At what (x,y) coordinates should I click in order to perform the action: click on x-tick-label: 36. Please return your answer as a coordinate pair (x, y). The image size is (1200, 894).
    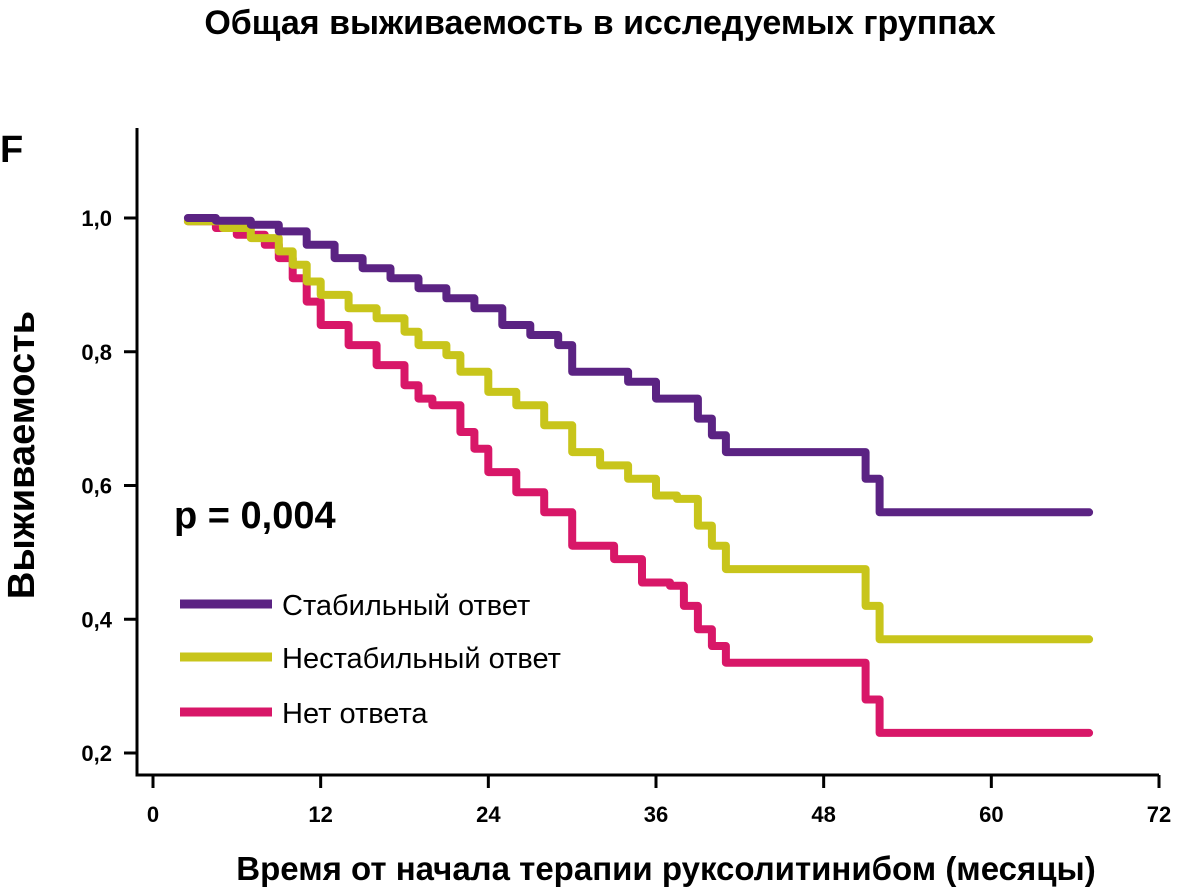
    Looking at the image, I should click on (656, 814).